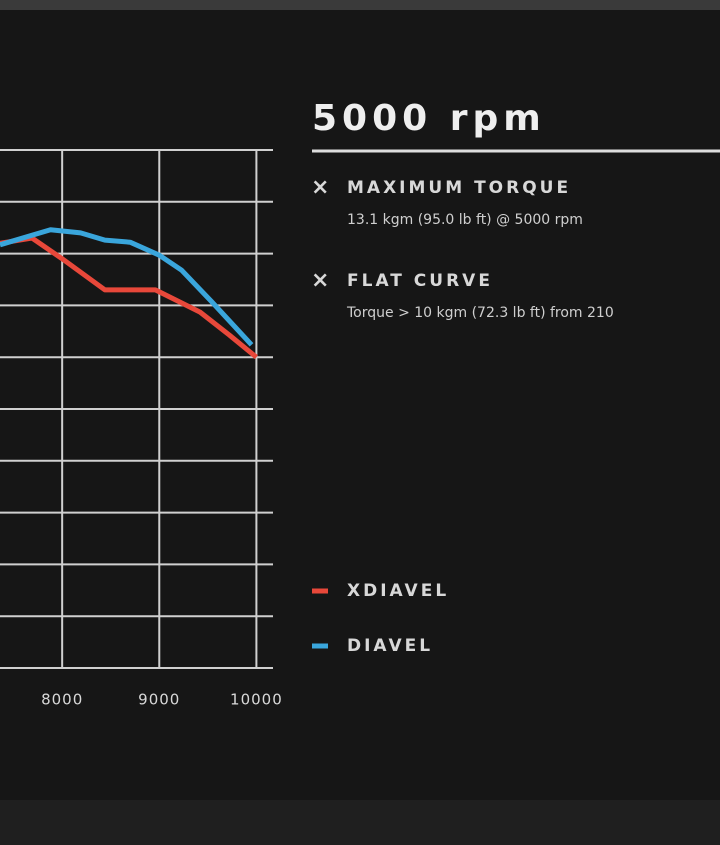  What do you see at coordinates (62, 700) in the screenshot?
I see `x-tick-label: 8000` at bounding box center [62, 700].